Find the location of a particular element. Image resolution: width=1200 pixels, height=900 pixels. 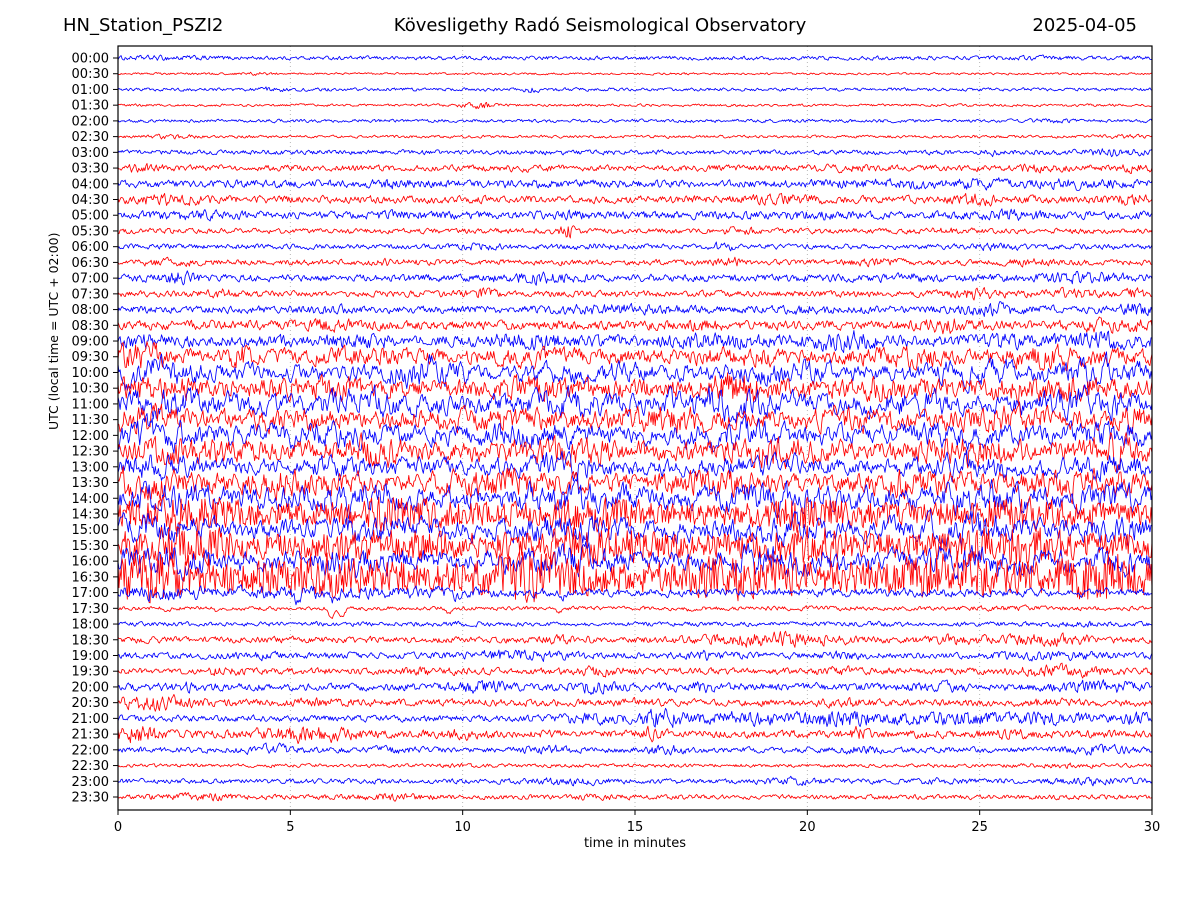

y-tick-label: 15:00 is located at coordinates (90, 530).